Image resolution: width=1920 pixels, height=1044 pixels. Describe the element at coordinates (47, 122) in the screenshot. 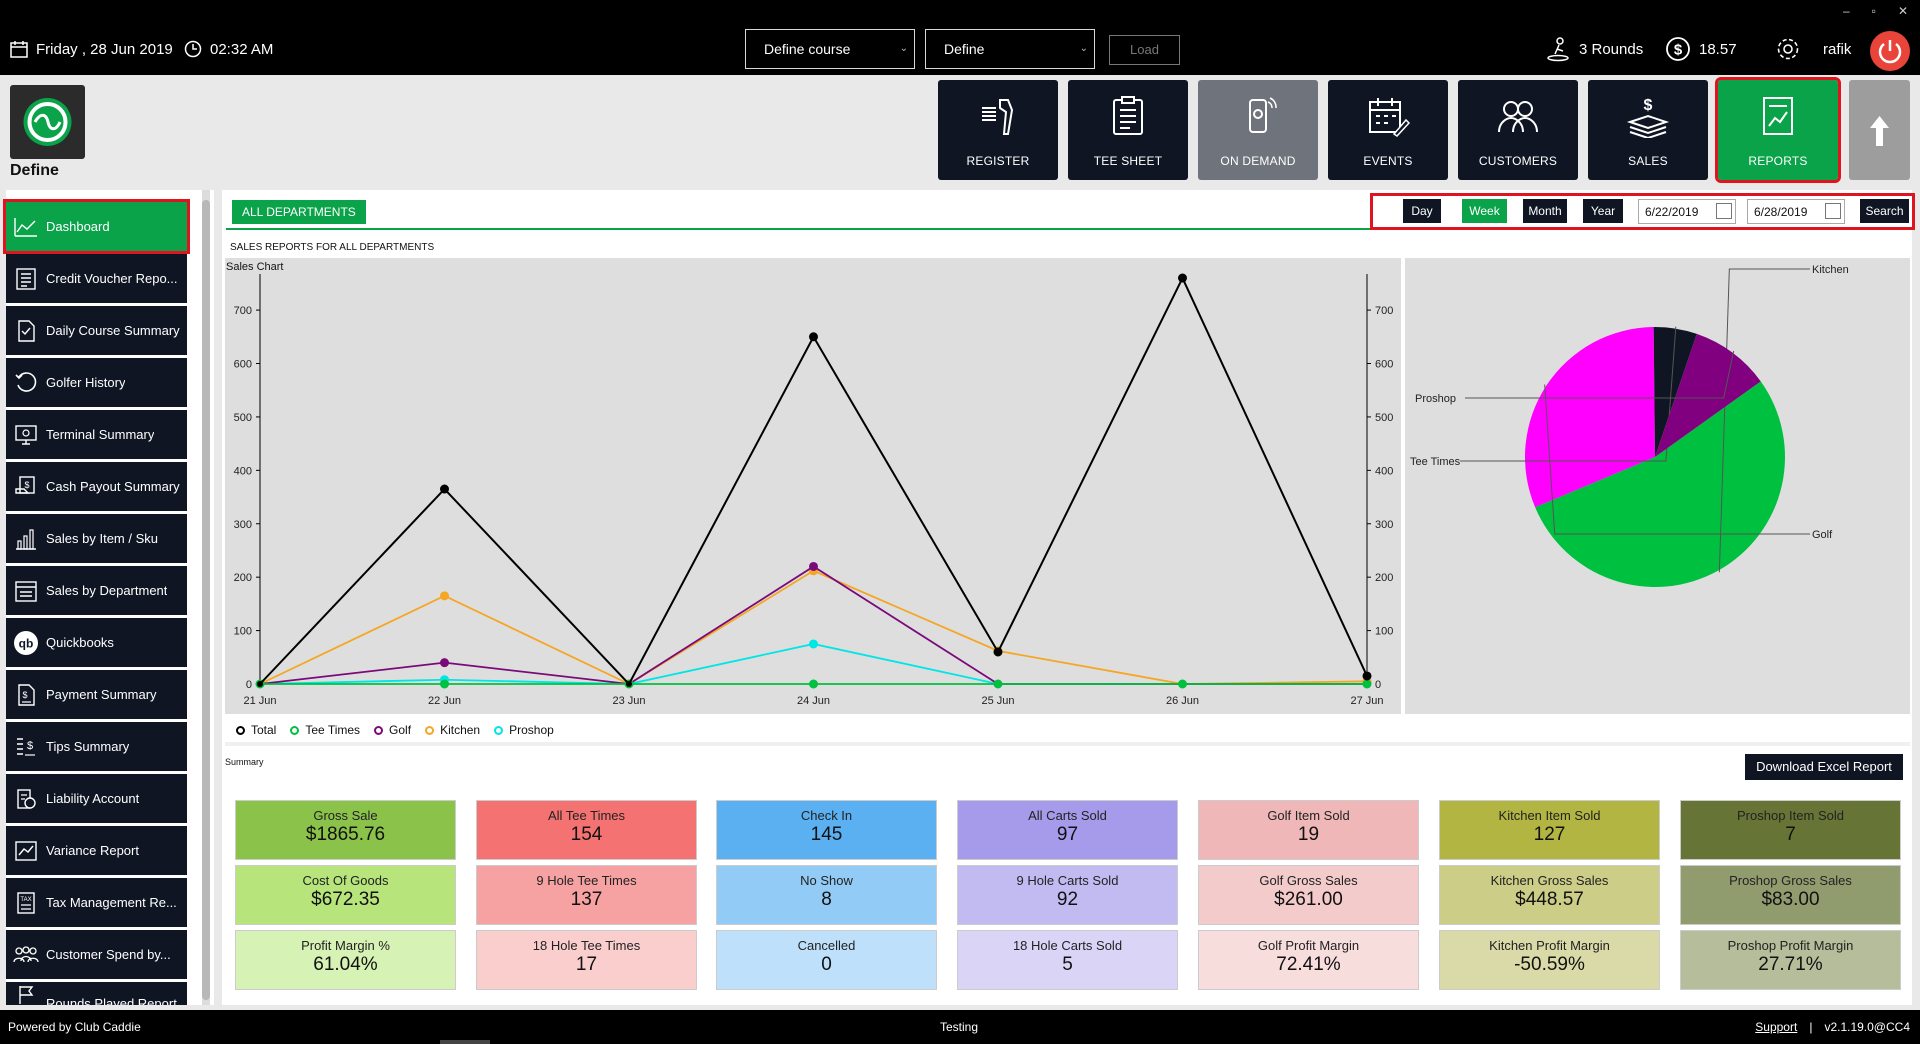

I see `app-logo` at that location.